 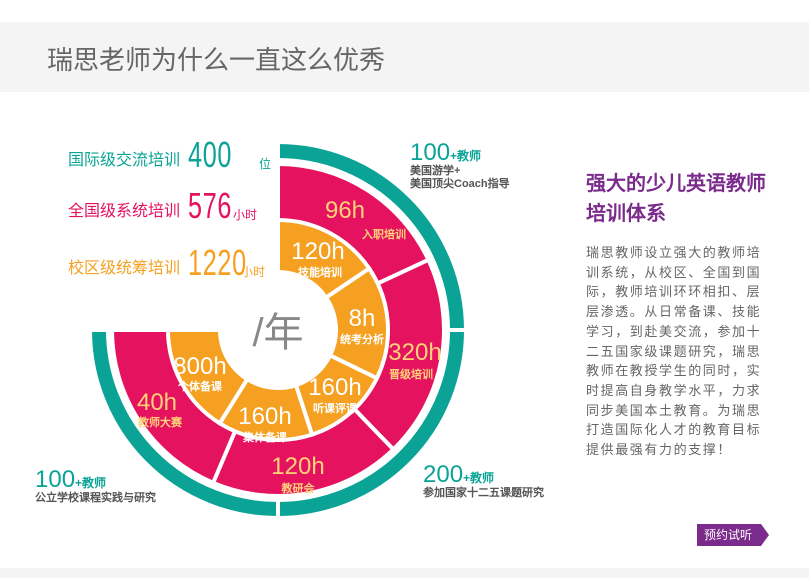 I want to click on segment-label: 晋级培训, so click(x=411, y=374).